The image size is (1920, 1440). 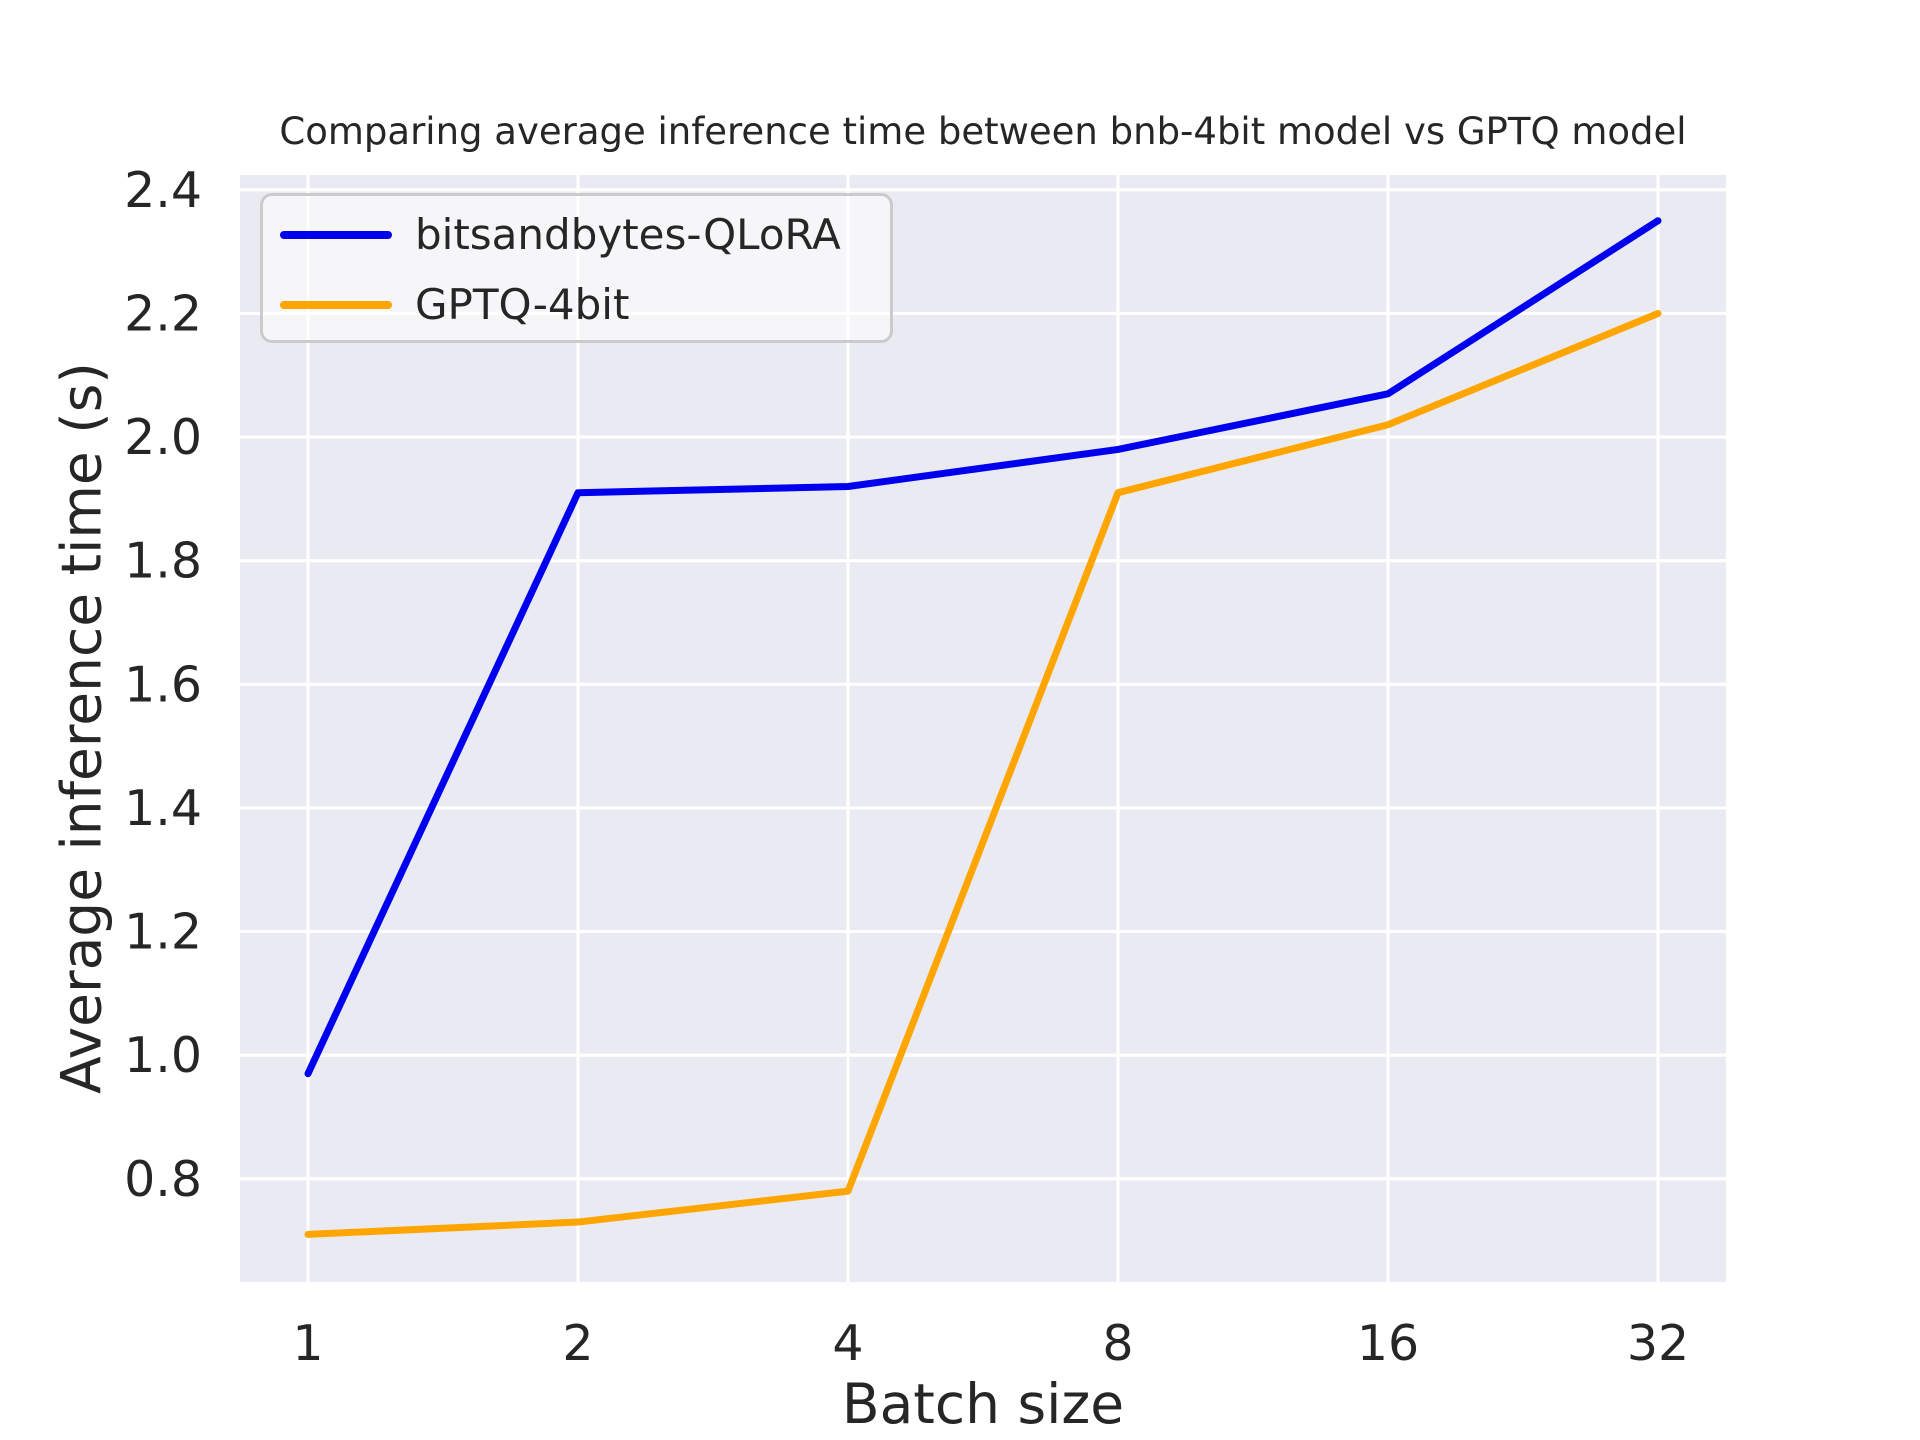 I want to click on legend: bitsandbytes-QLoRA GPTQ-4bit, so click(x=576, y=268).